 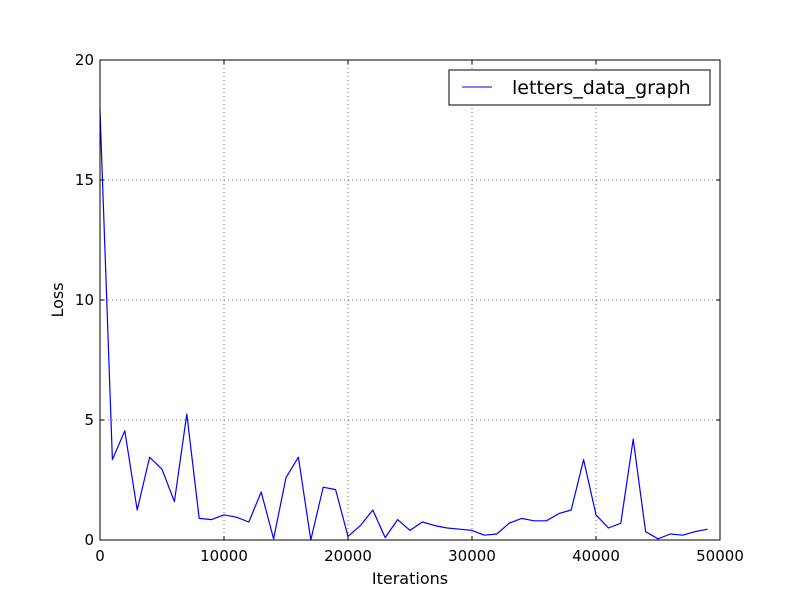 What do you see at coordinates (472, 556) in the screenshot?
I see `x-tick-label: 30000` at bounding box center [472, 556].